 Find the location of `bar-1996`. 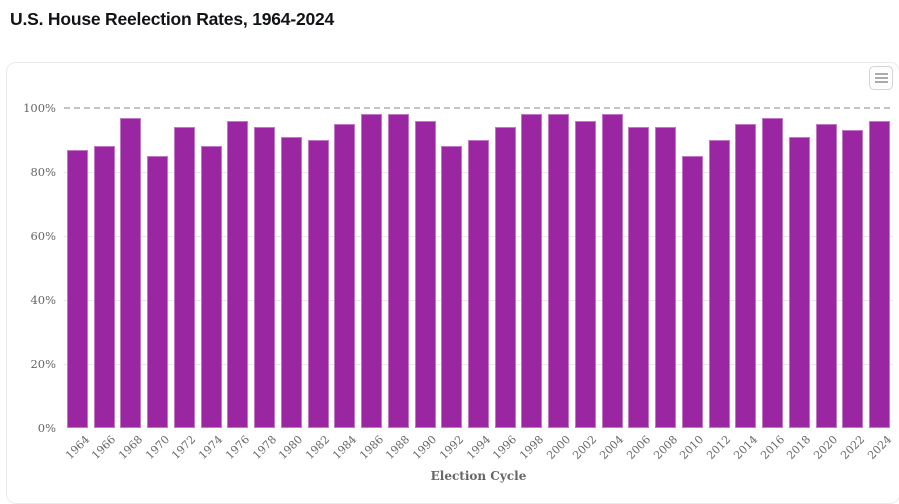

bar-1996 is located at coordinates (505, 277).